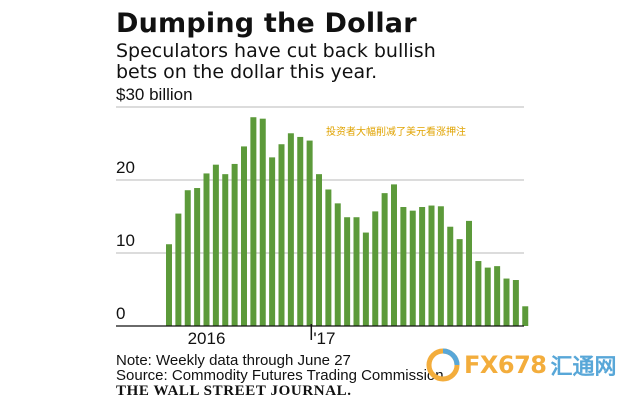 The width and height of the screenshot is (640, 400). What do you see at coordinates (125, 167) in the screenshot?
I see `y-tick-label: 20` at bounding box center [125, 167].